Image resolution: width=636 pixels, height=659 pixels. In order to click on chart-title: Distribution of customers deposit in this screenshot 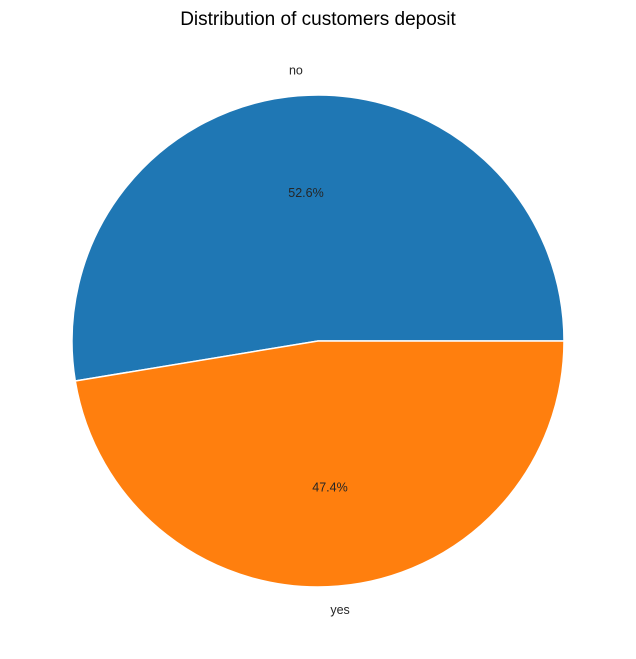, I will do `click(318, 19)`.